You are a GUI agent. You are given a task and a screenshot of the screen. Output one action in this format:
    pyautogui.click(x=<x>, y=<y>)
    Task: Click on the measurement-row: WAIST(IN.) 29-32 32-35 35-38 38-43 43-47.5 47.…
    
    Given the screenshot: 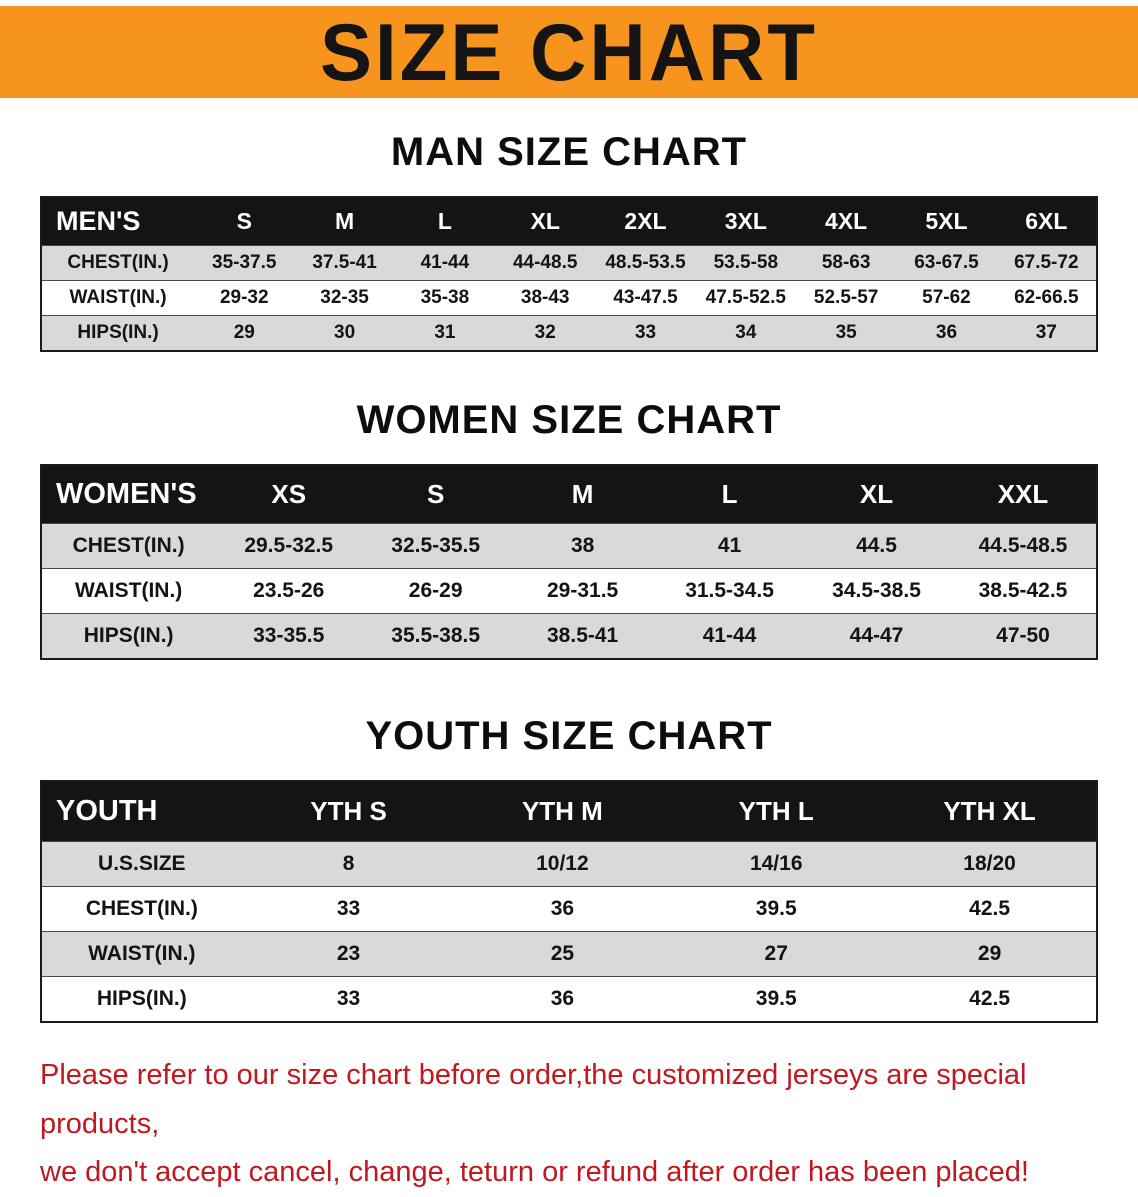 What is the action you would take?
    pyautogui.click(x=569, y=298)
    